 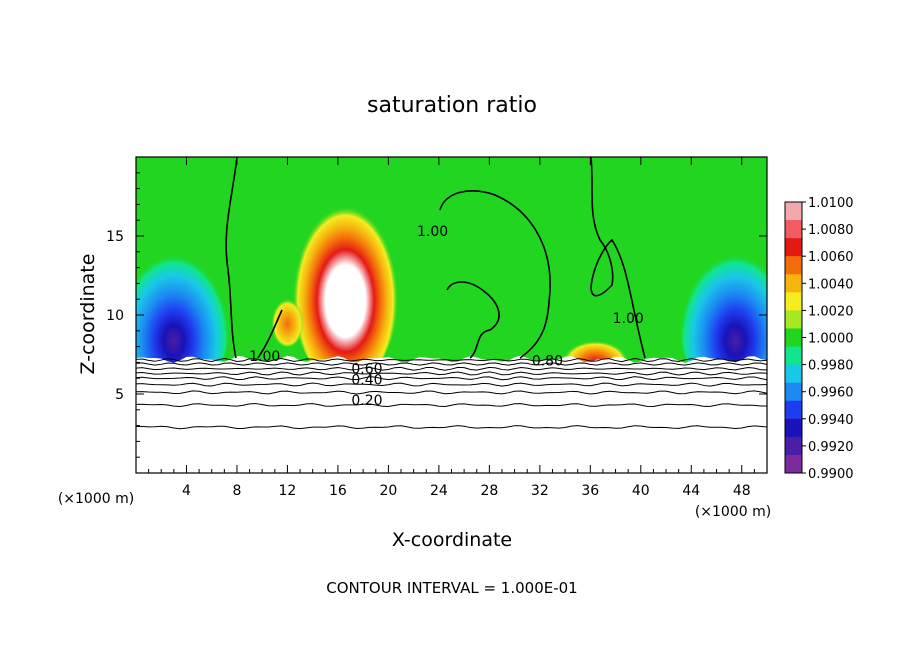 What do you see at coordinates (831, 257) in the screenshot?
I see `colorbar-label: 1.0060` at bounding box center [831, 257].